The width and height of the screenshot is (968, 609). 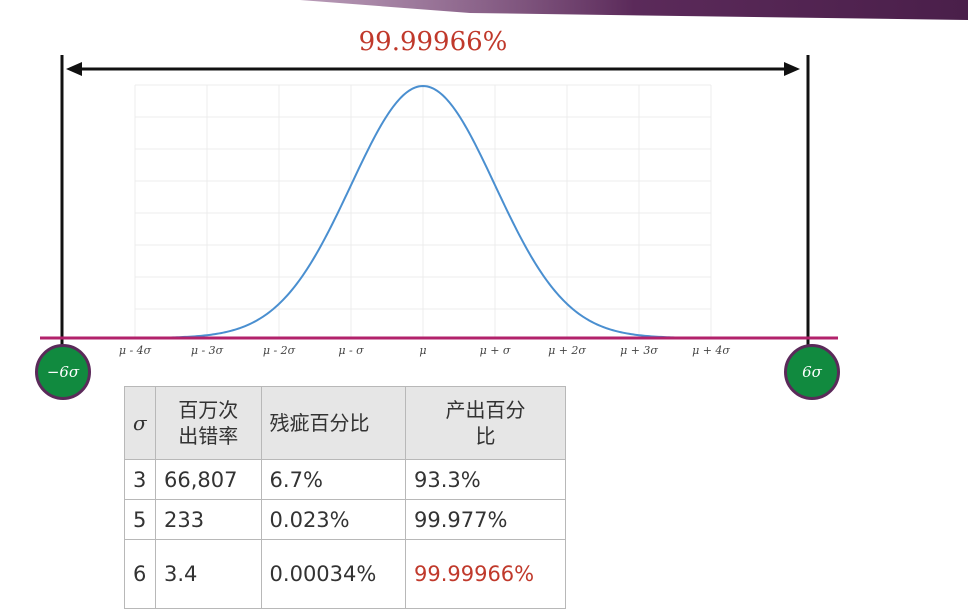 What do you see at coordinates (711, 350) in the screenshot?
I see `axis-tick-label: μ + 4σ` at bounding box center [711, 350].